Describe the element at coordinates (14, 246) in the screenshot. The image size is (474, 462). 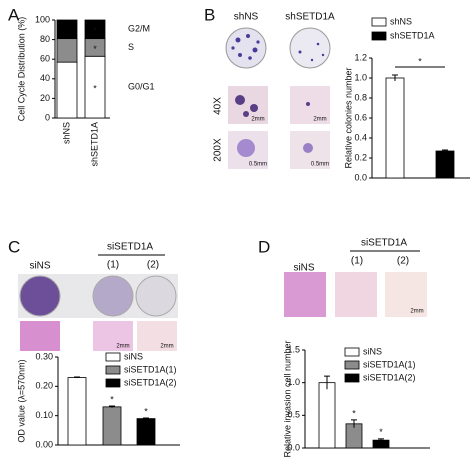
I see `panel-letter: C` at that location.